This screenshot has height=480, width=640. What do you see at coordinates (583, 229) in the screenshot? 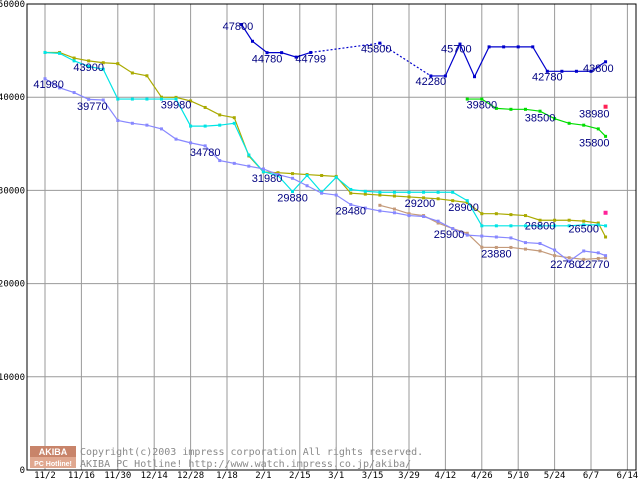
I see `data-label: 26500` at bounding box center [583, 229].